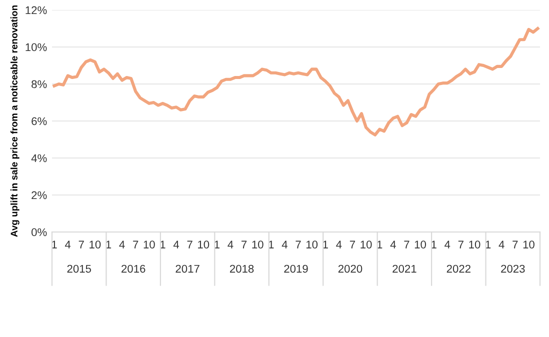 The height and width of the screenshot is (337, 549). I want to click on text: 2019, so click(296, 268).